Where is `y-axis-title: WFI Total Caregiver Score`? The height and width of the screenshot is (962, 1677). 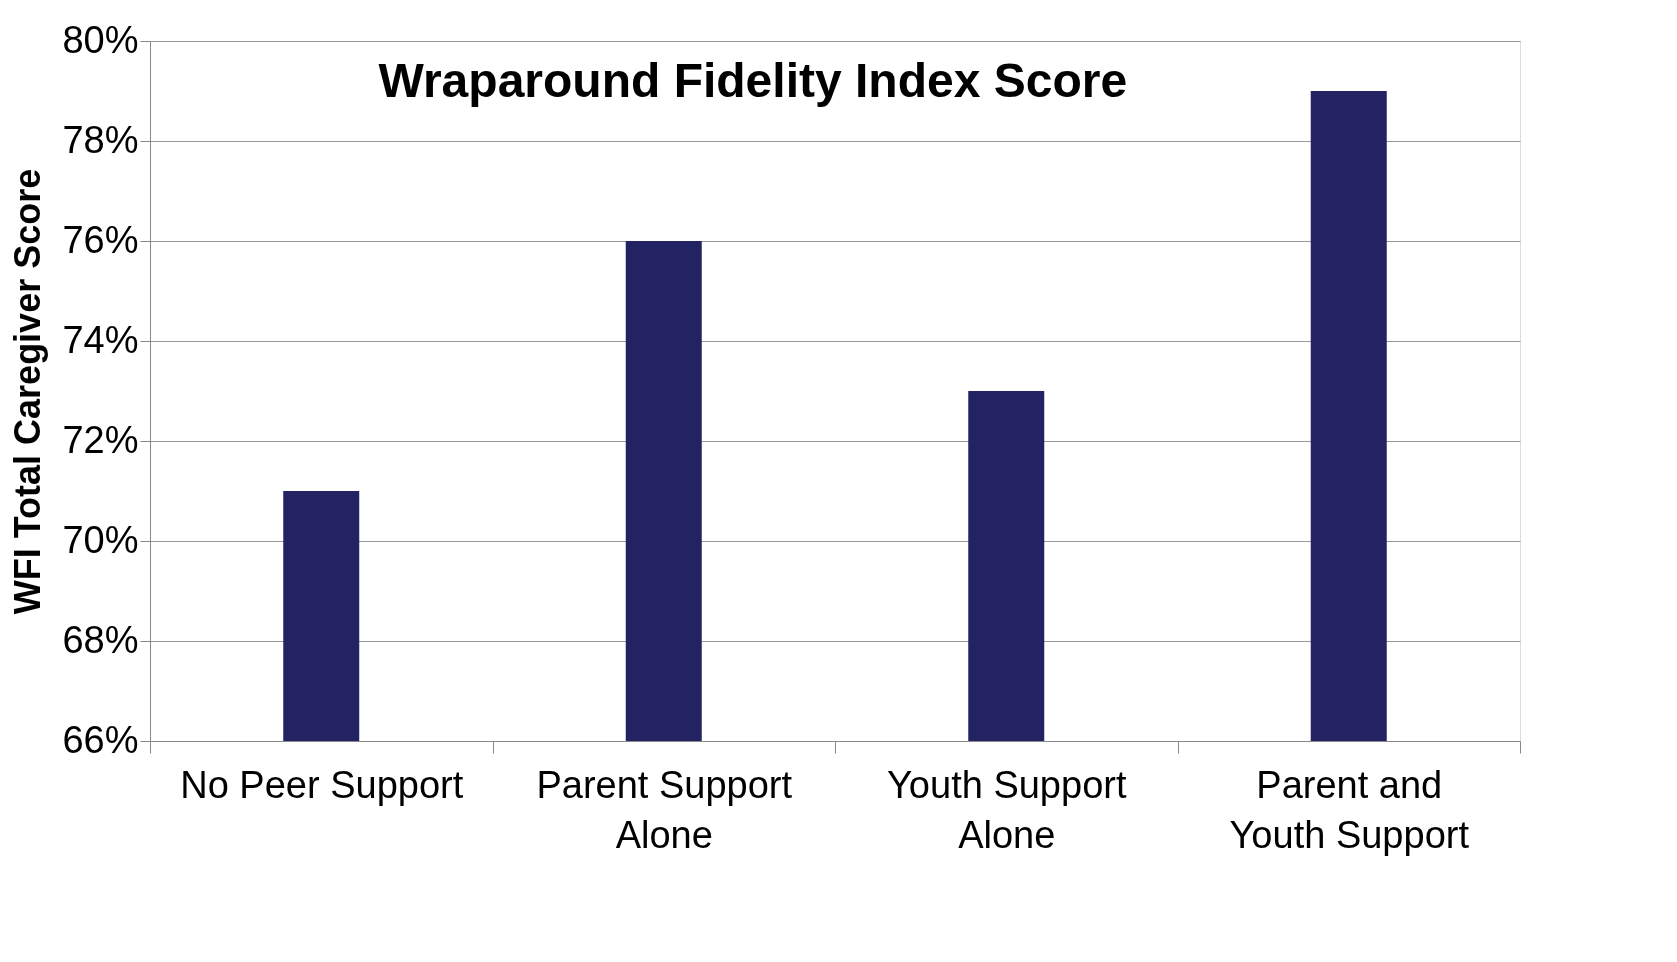 y-axis-title: WFI Total Caregiver Score is located at coordinates (28, 391).